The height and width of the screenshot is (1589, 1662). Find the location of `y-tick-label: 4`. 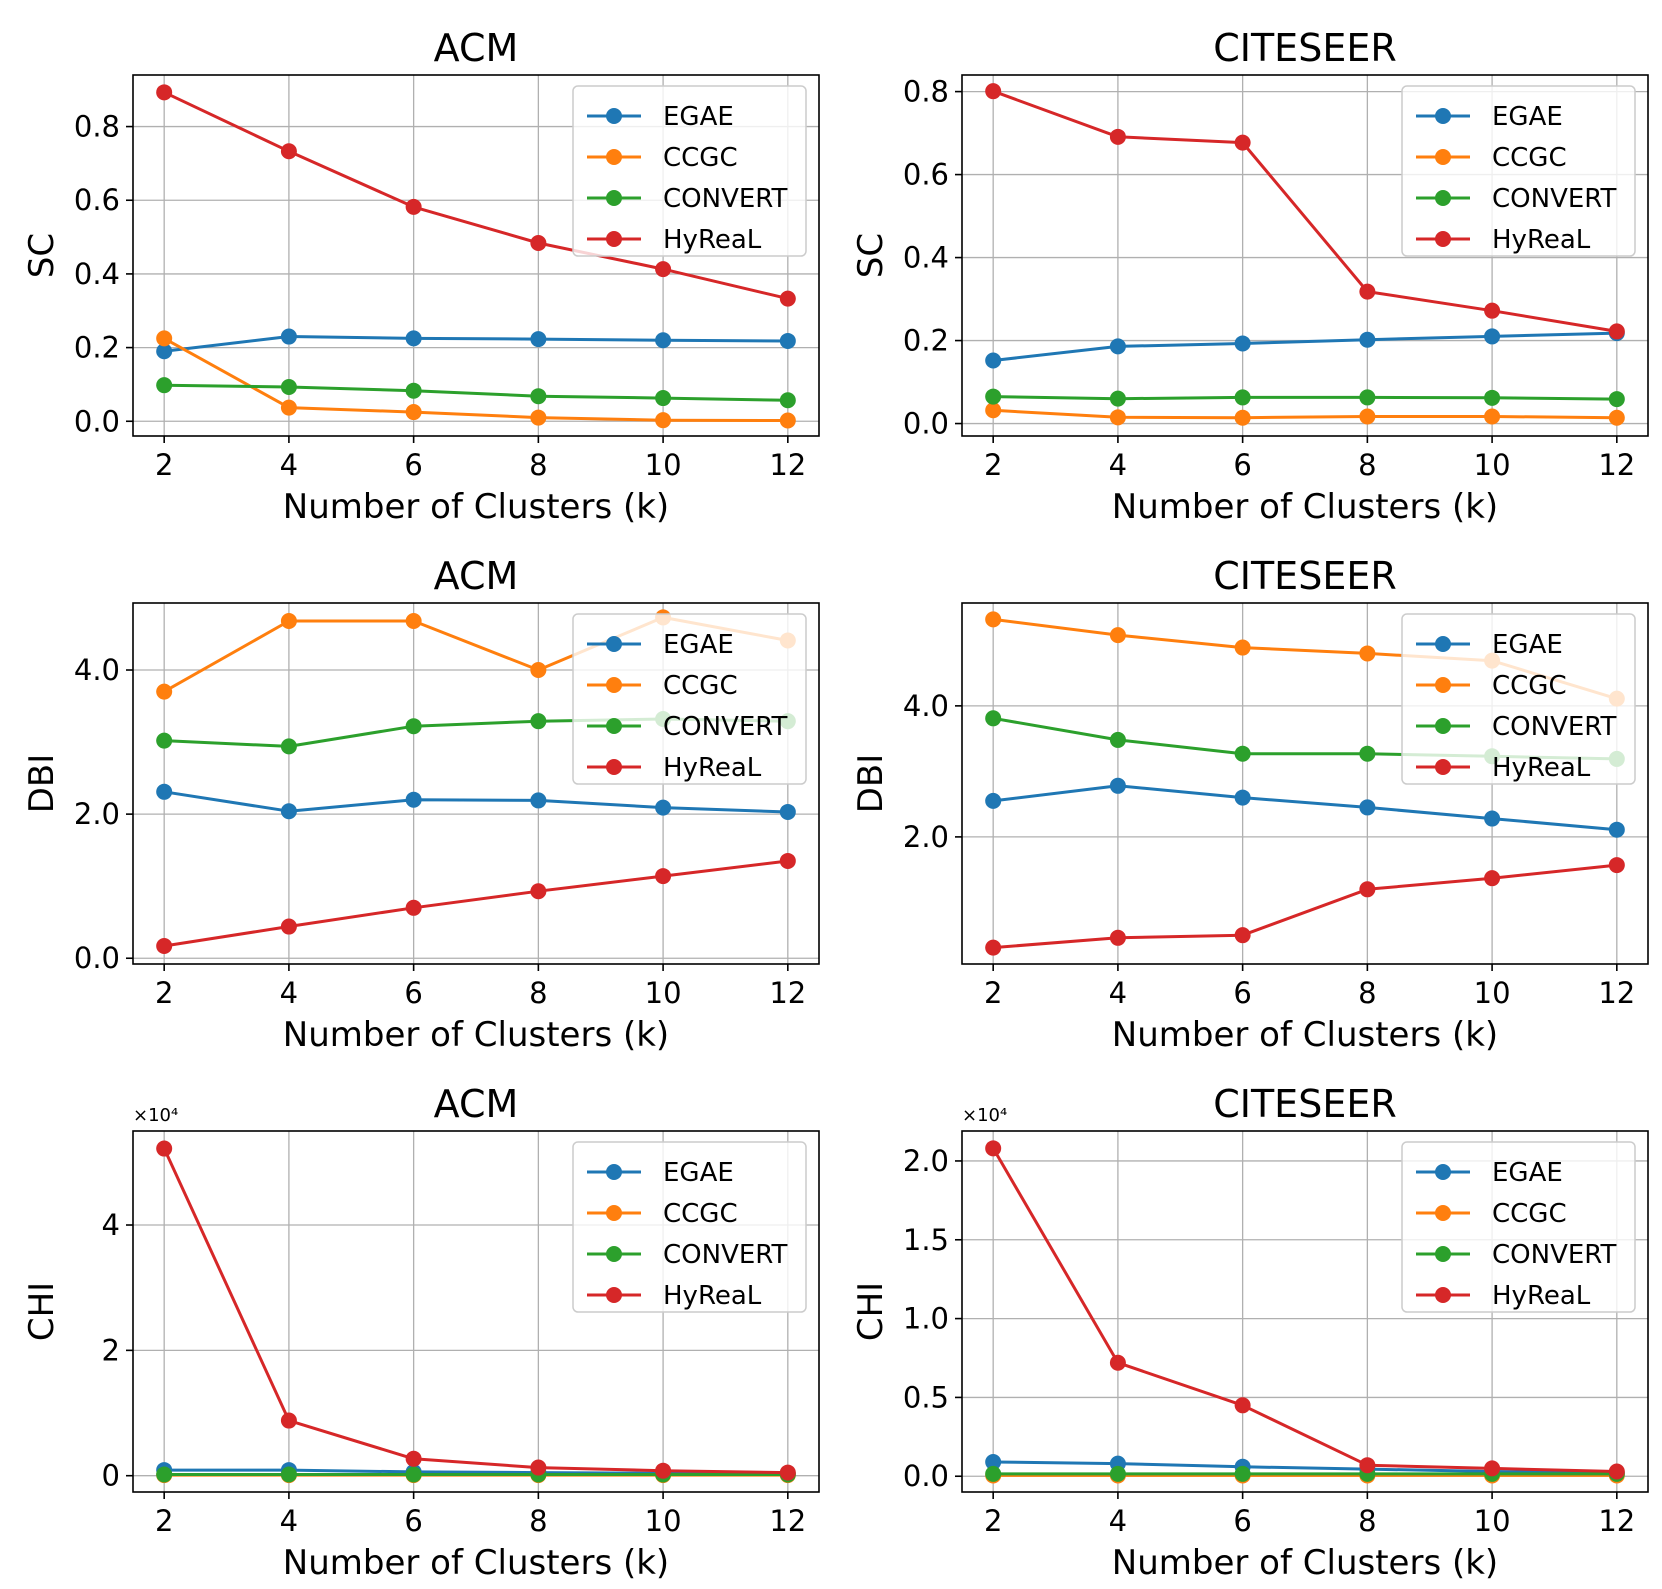

y-tick-label: 4 is located at coordinates (111, 1225).